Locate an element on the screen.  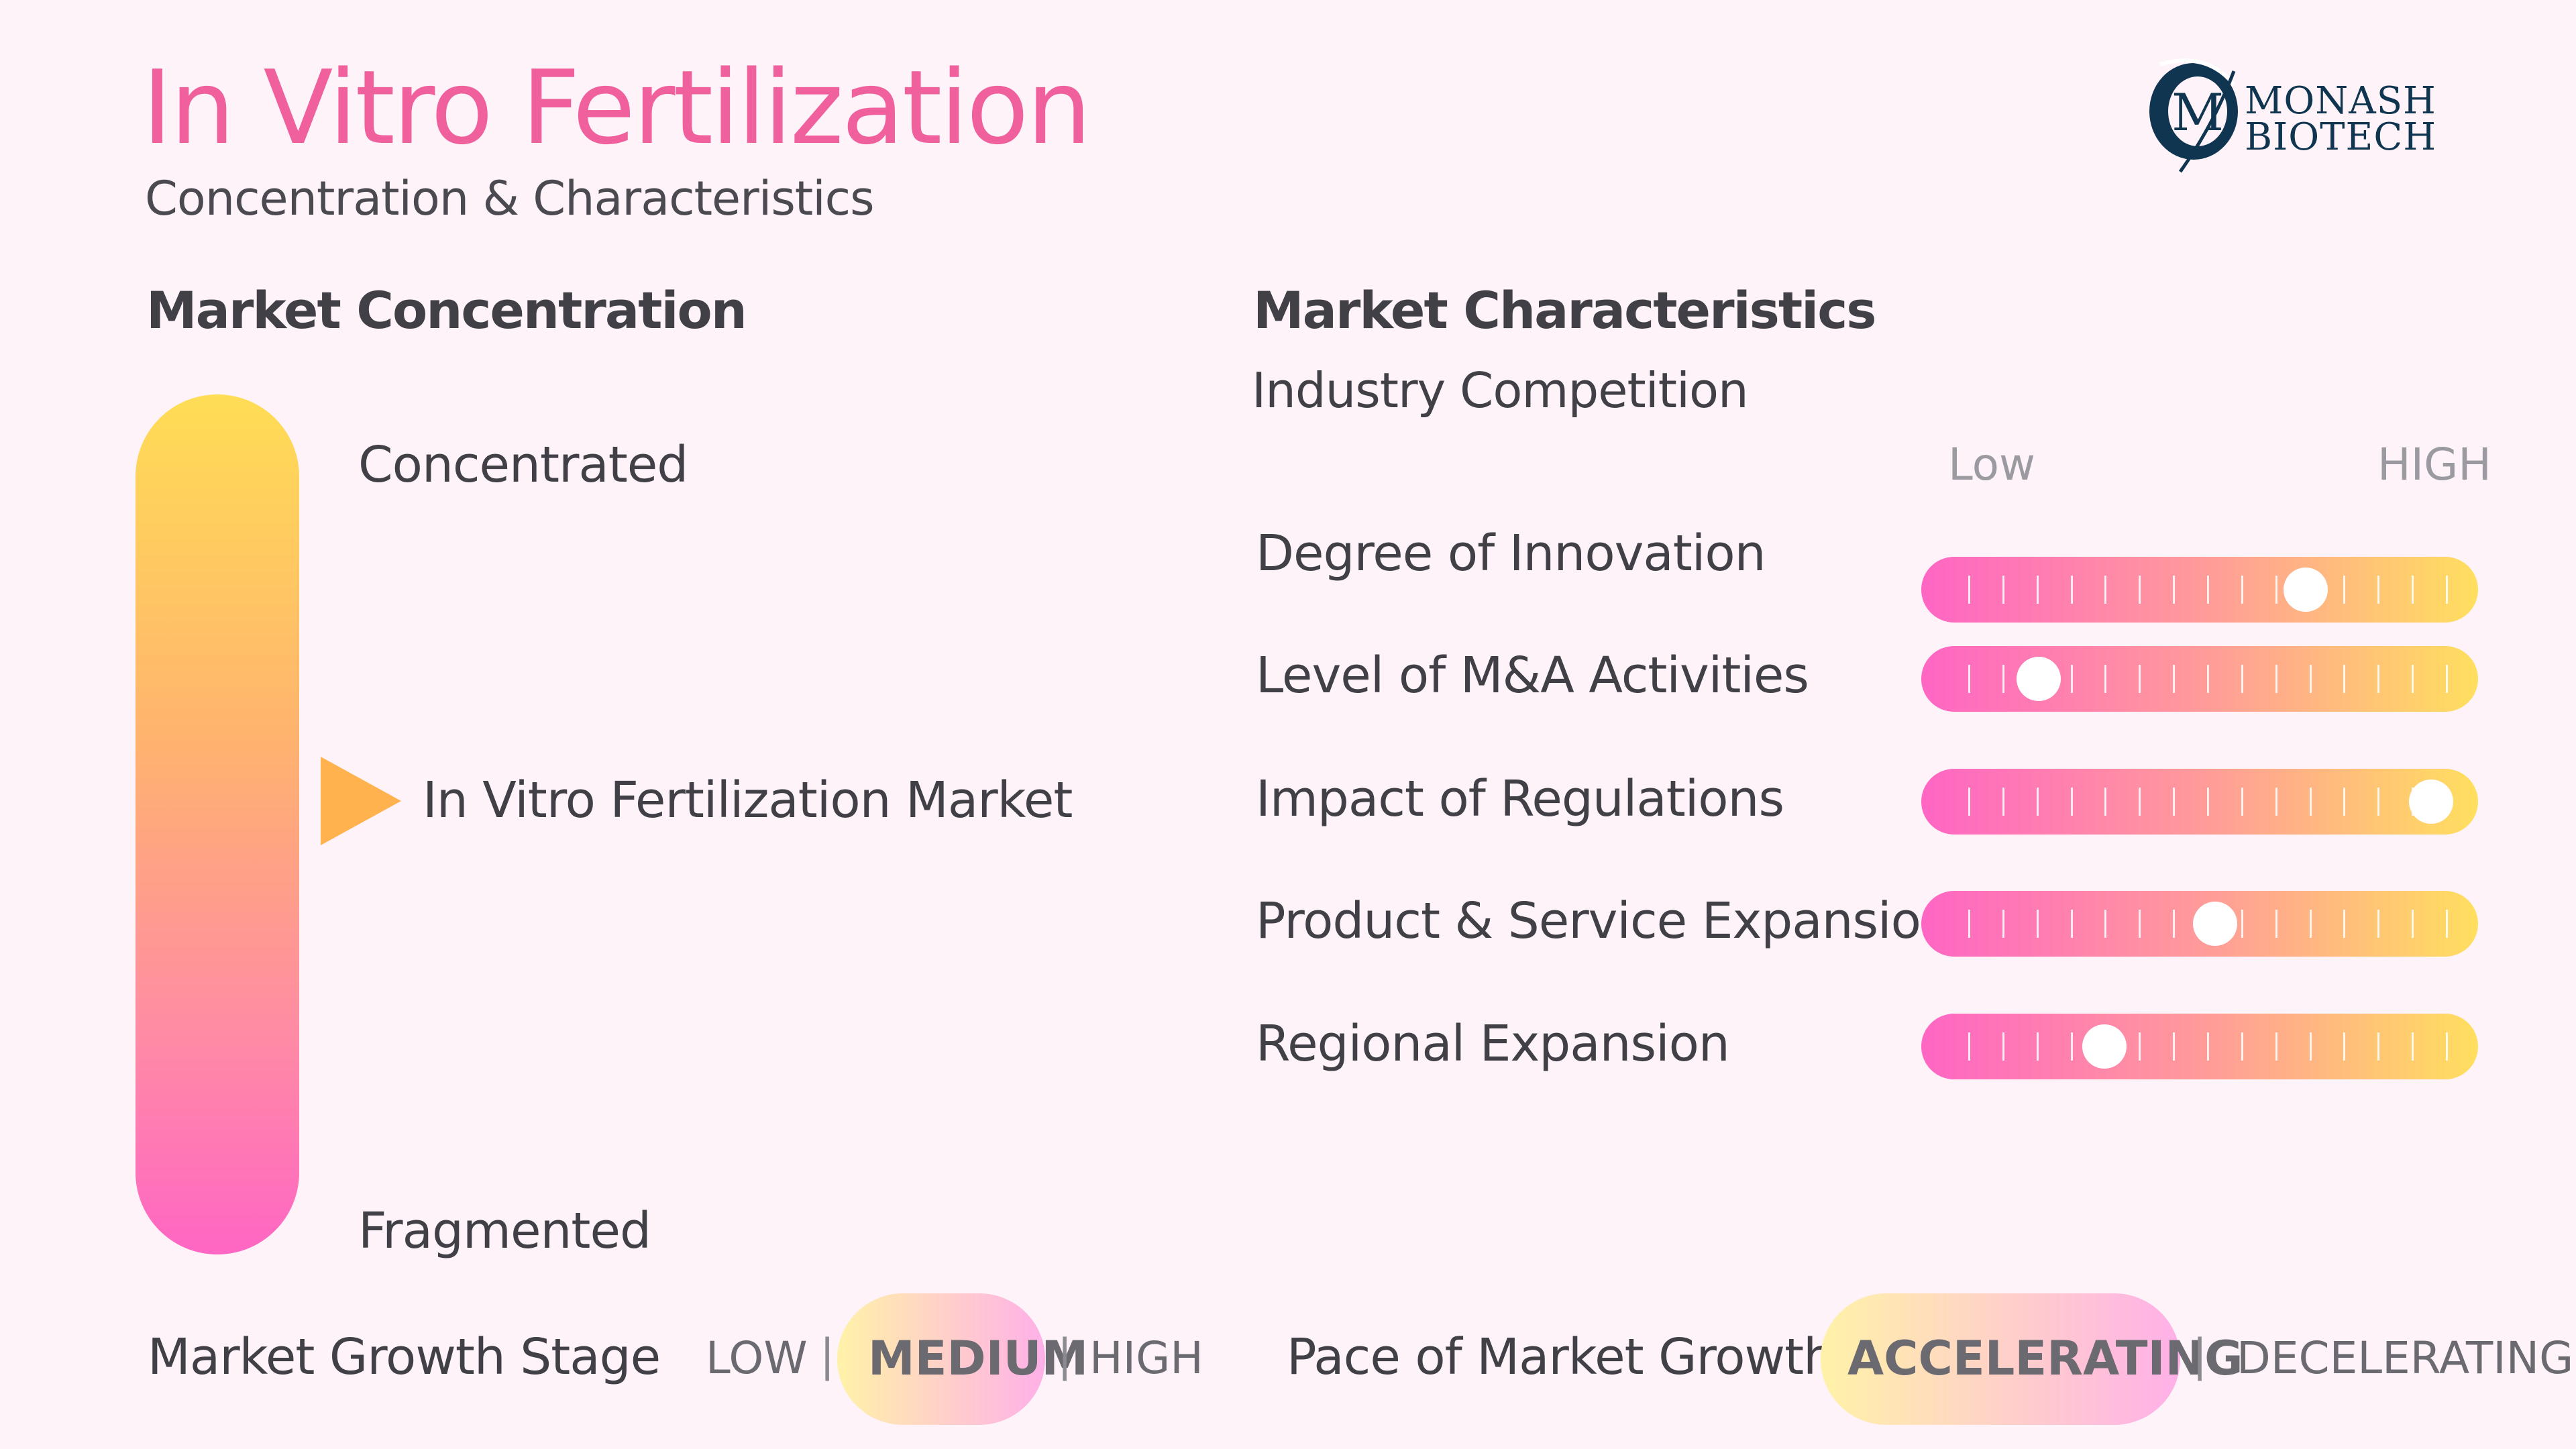
ma-activities-label: Level of M&A Activities is located at coordinates (1532, 675).